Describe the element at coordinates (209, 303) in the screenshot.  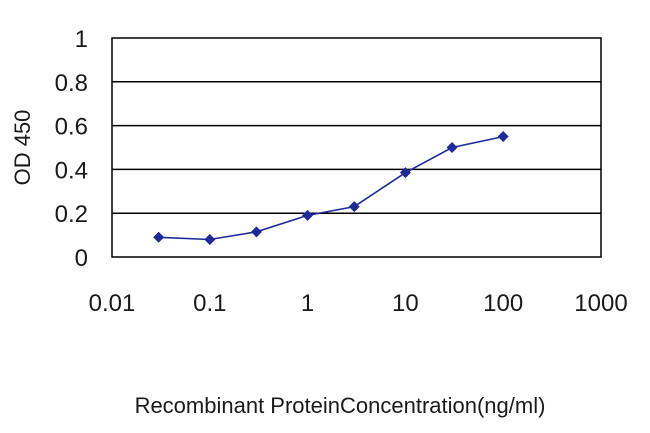
I see `x-tick-label: 0.1` at that location.